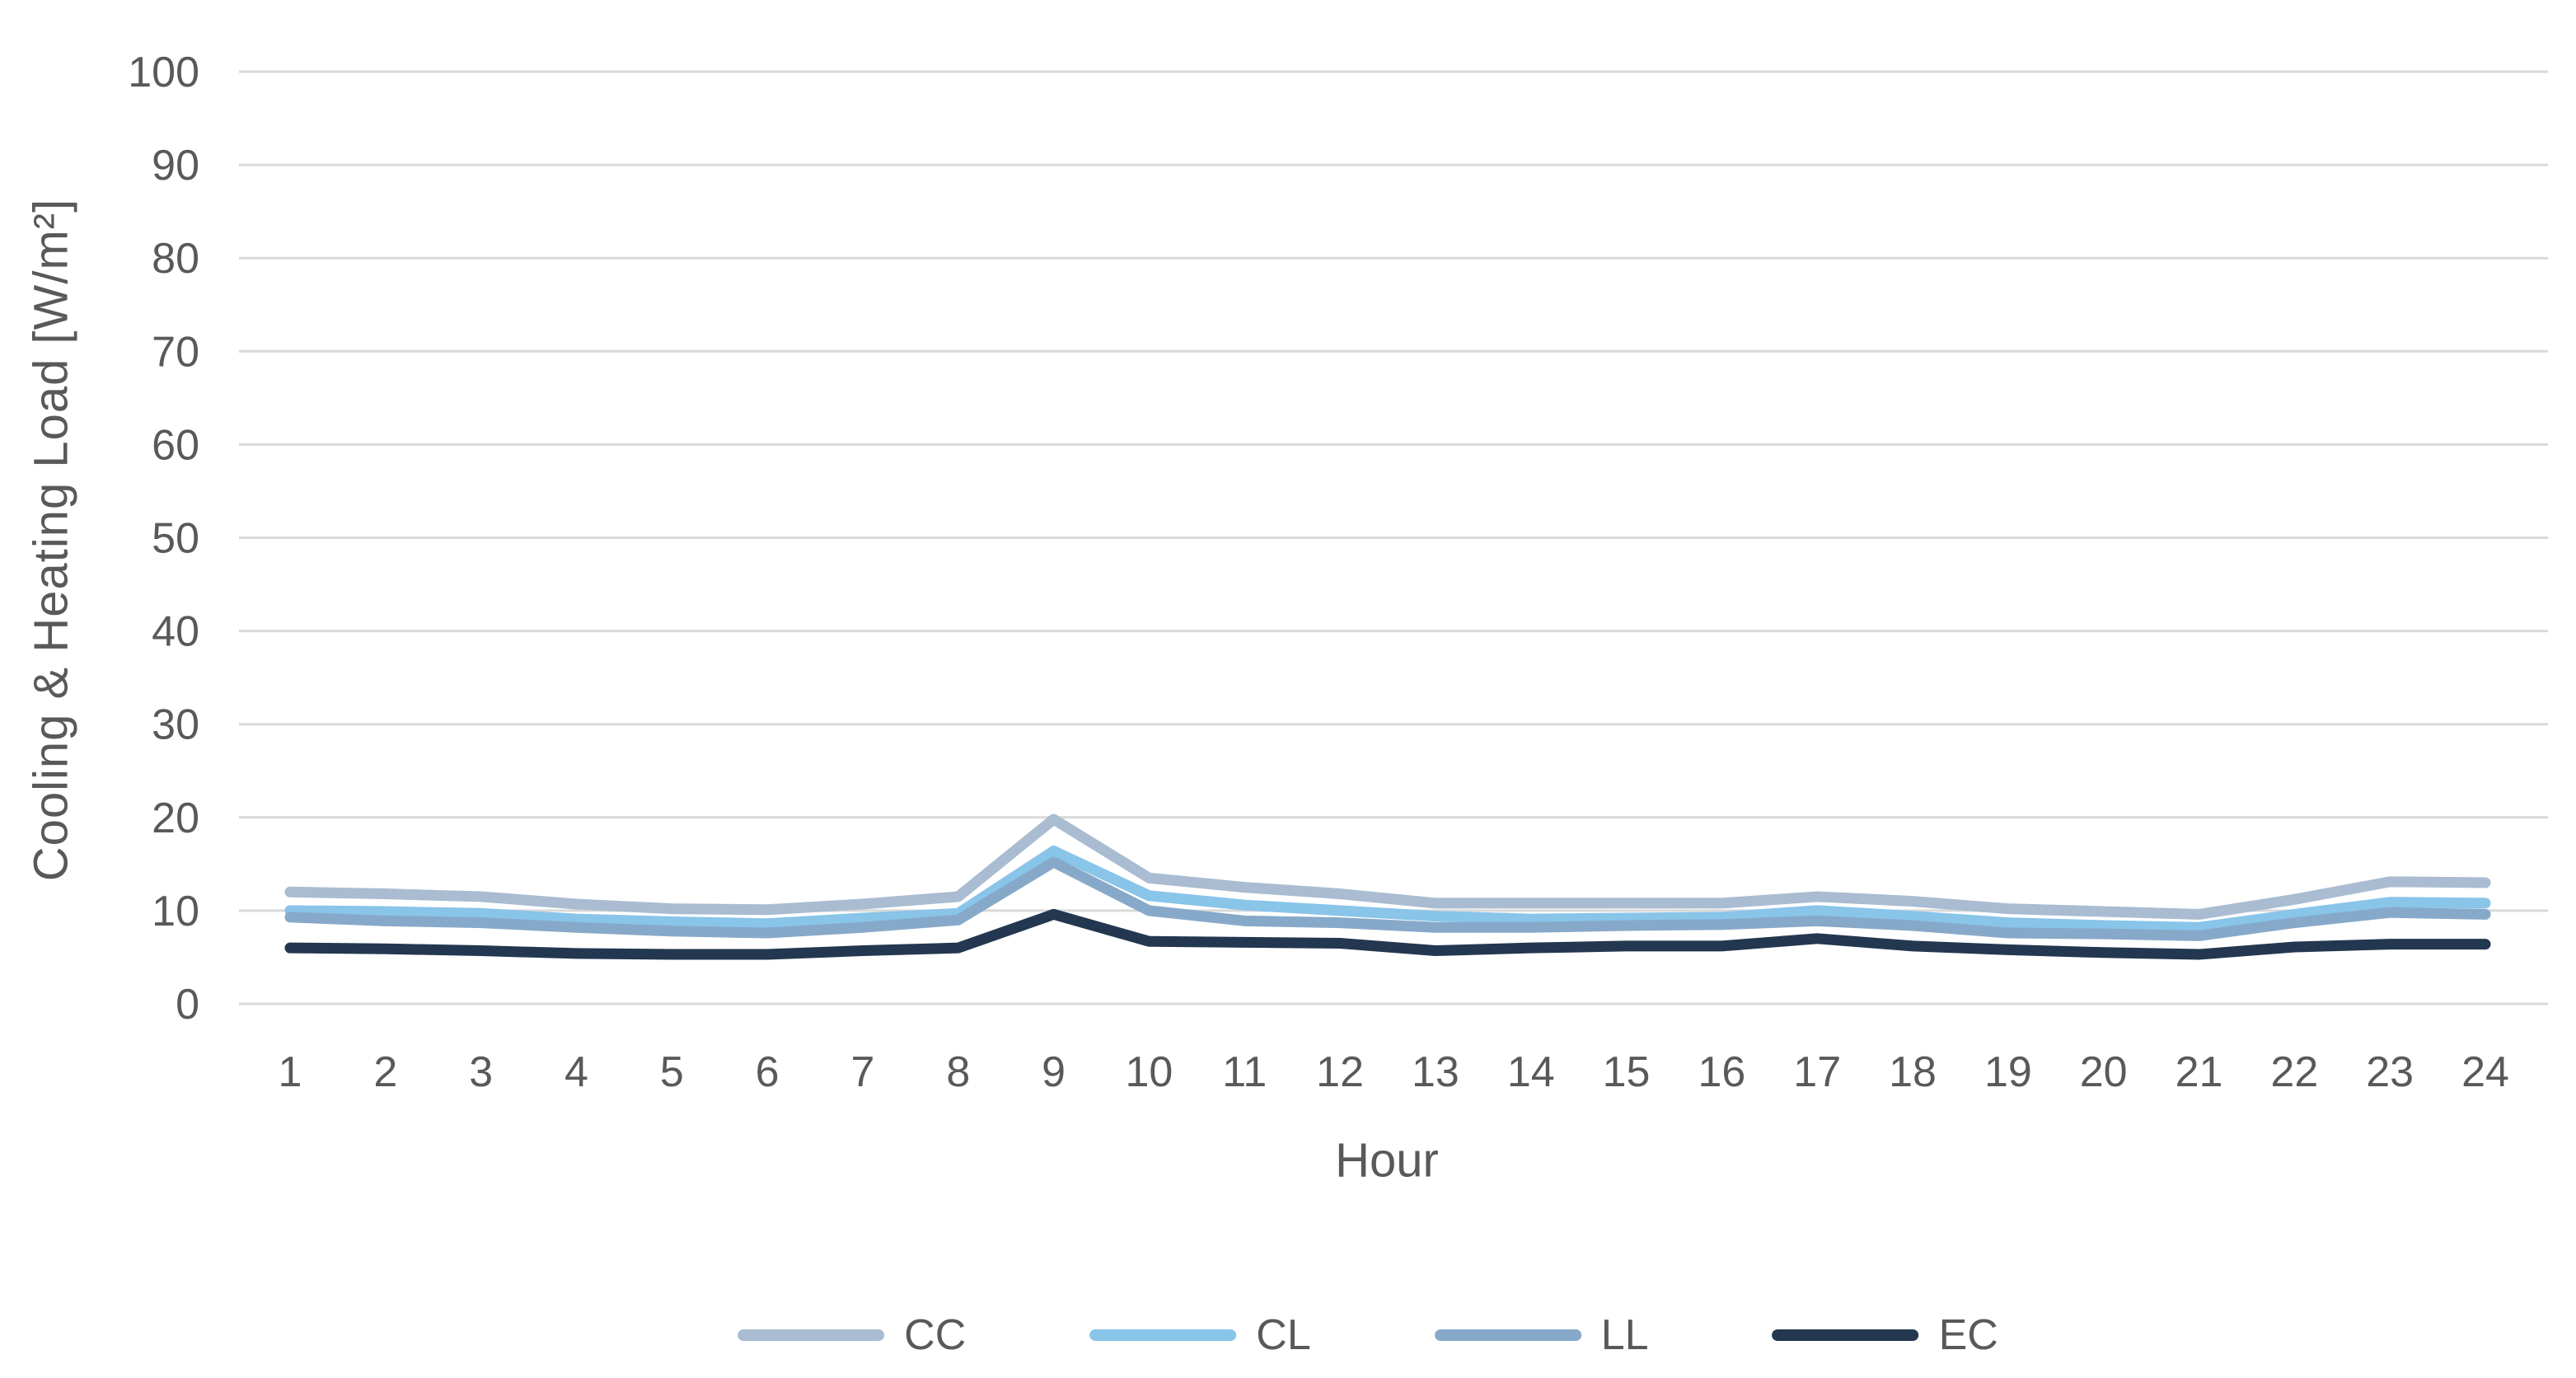 This screenshot has height=1378, width=2576. I want to click on x-tick-label: 12, so click(1340, 1072).